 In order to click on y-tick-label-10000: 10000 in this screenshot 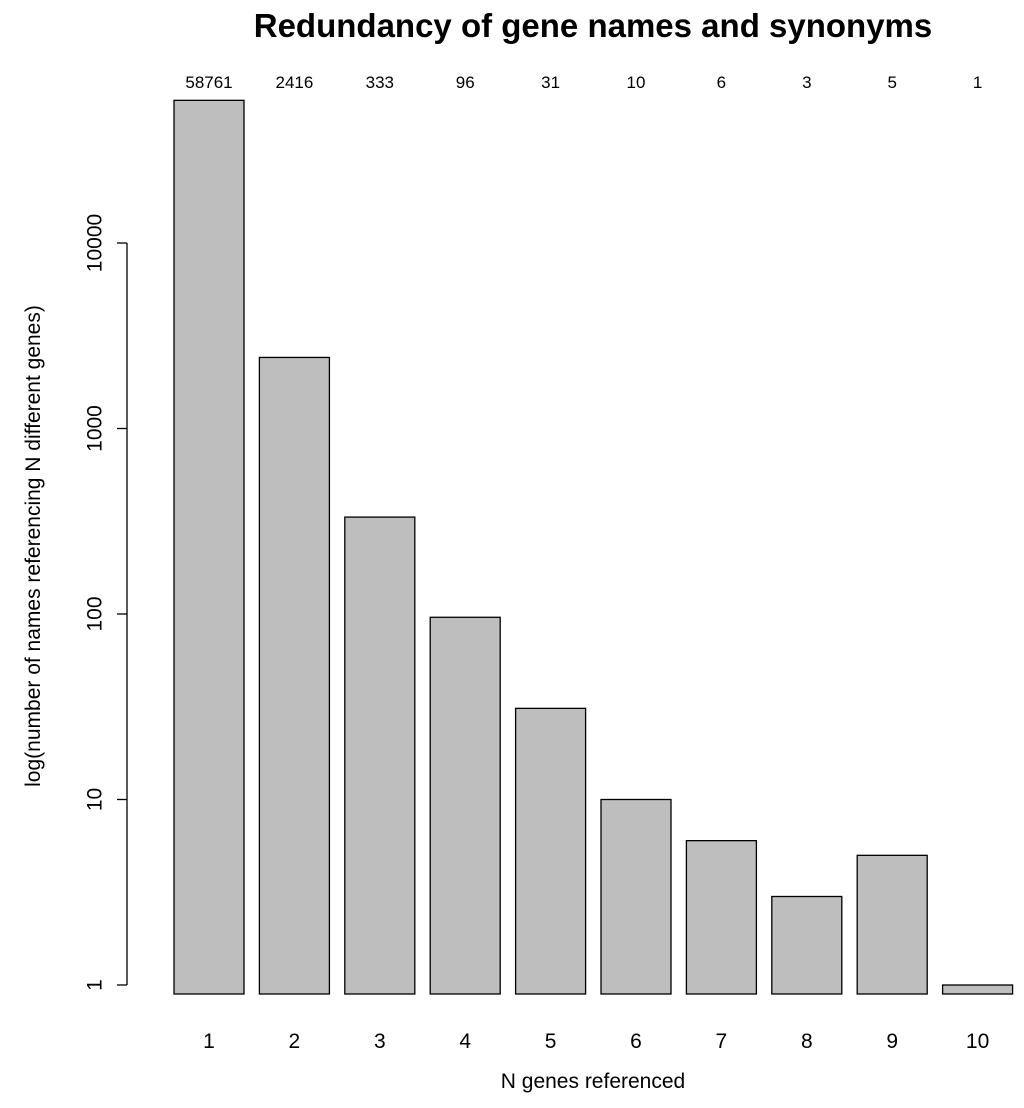, I will do `click(95, 243)`.